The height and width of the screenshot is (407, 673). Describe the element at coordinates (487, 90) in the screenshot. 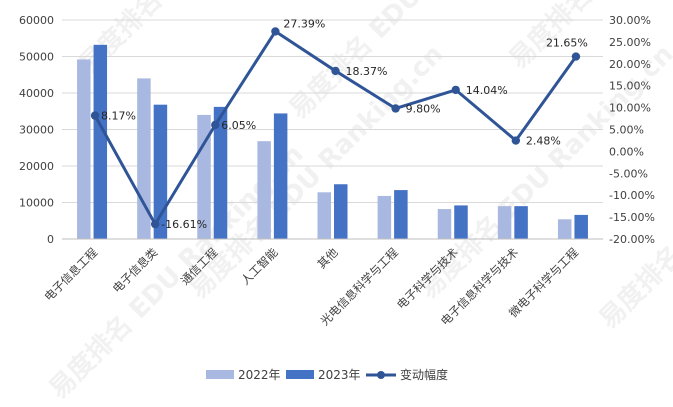

I see `change-data-label: 14.04%` at that location.